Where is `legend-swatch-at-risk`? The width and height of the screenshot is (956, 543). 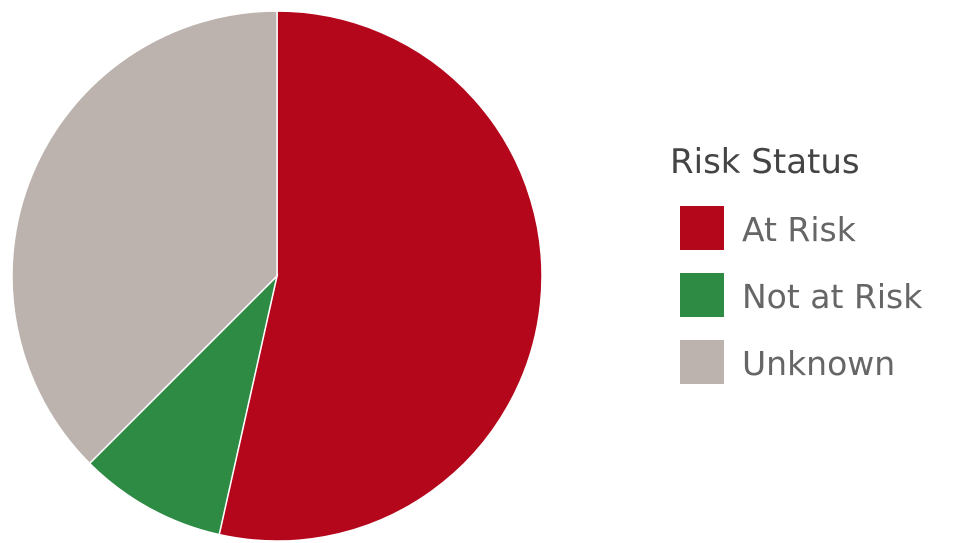
legend-swatch-at-risk is located at coordinates (702, 228).